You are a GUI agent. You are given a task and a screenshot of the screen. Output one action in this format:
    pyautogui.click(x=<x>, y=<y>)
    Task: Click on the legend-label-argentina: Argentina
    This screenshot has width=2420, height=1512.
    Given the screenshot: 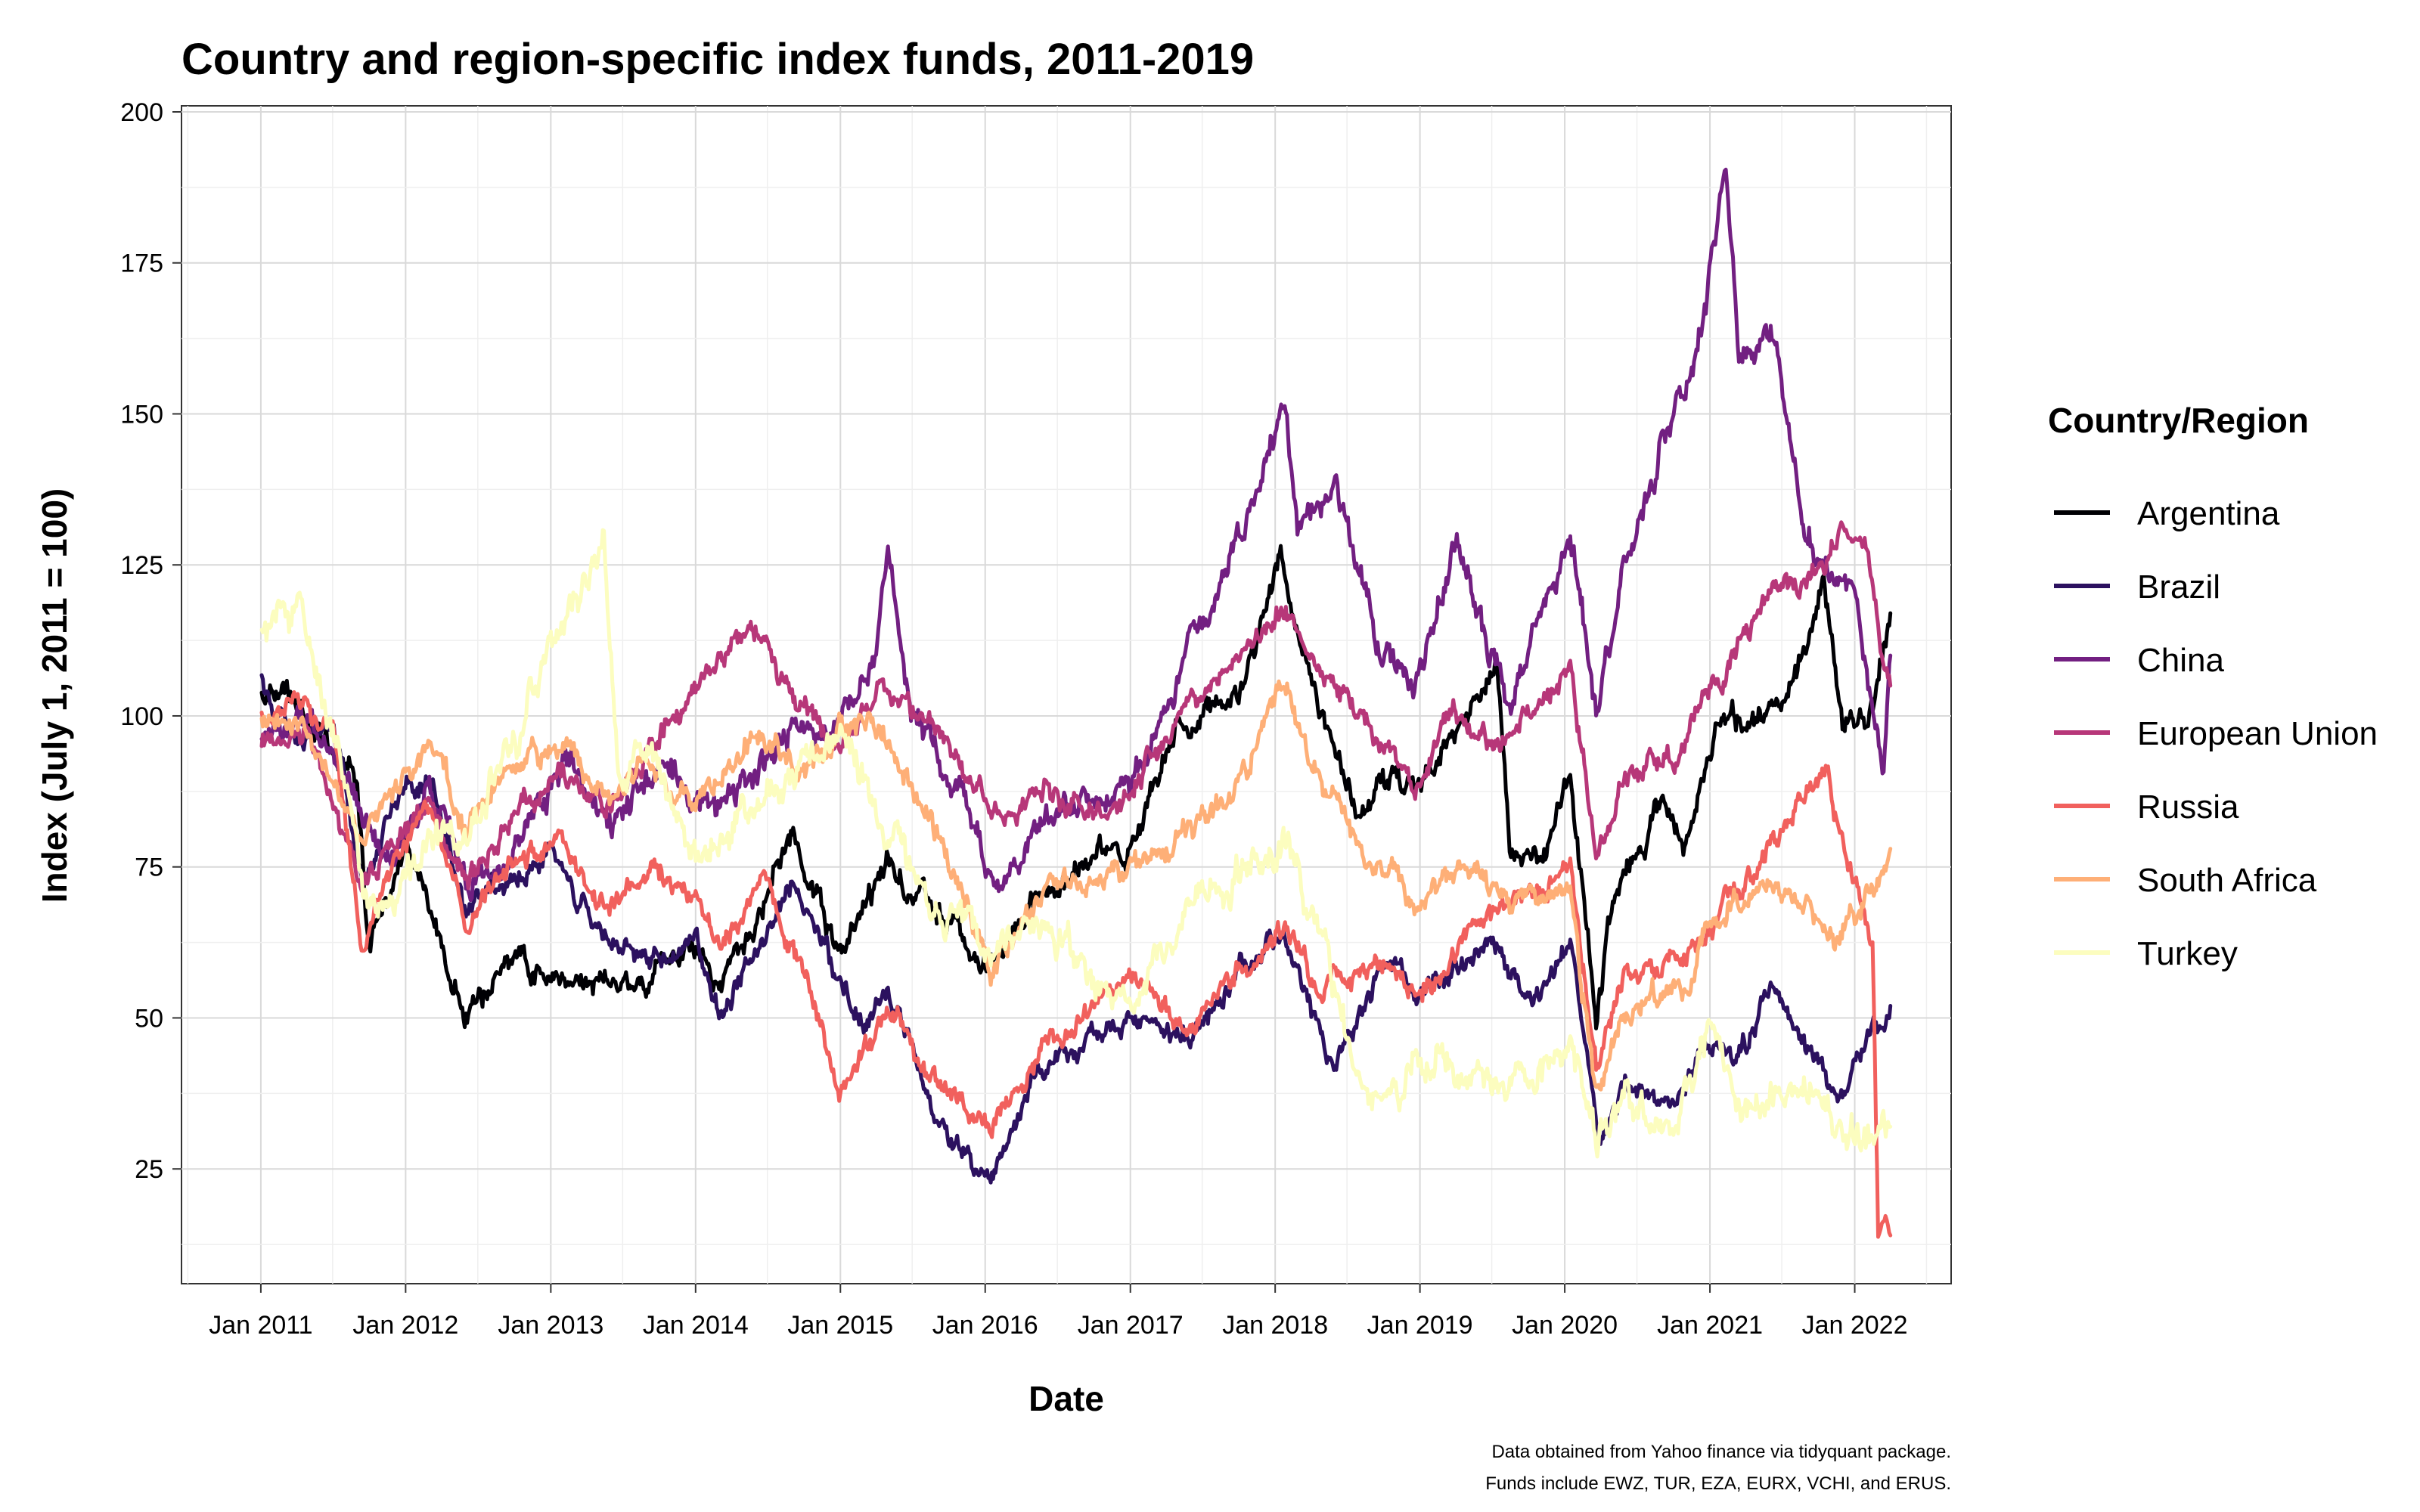 What is the action you would take?
    pyautogui.click(x=2208, y=513)
    